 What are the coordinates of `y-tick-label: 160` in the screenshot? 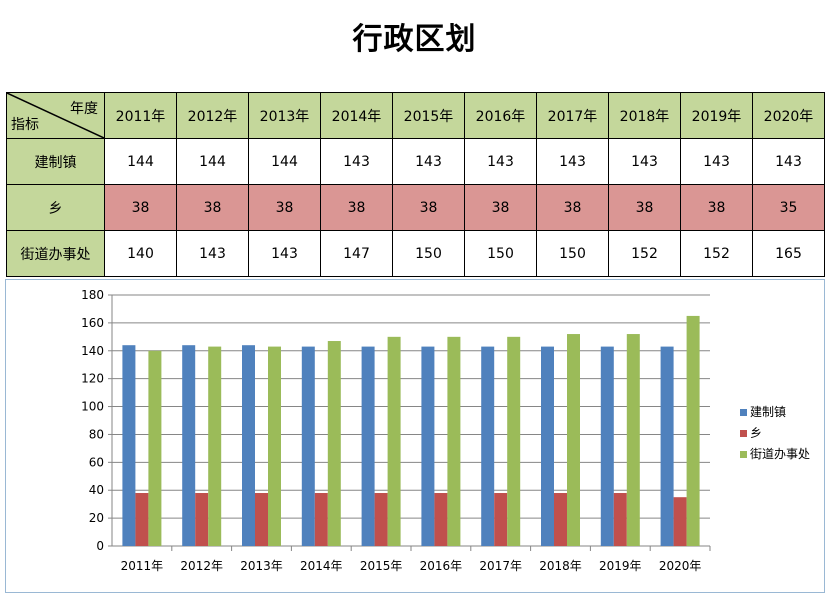 It's located at (92, 323).